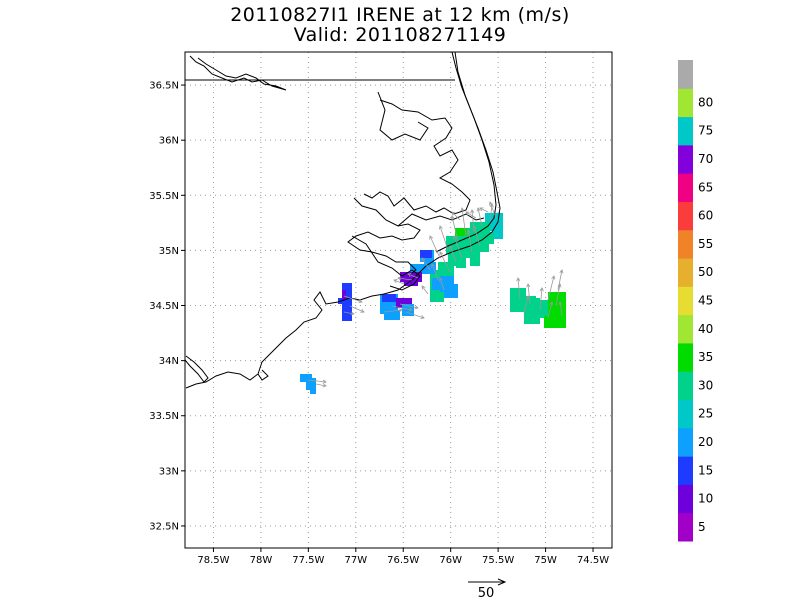 The height and width of the screenshot is (600, 800). I want to click on colorbar-label: 60, so click(705, 216).